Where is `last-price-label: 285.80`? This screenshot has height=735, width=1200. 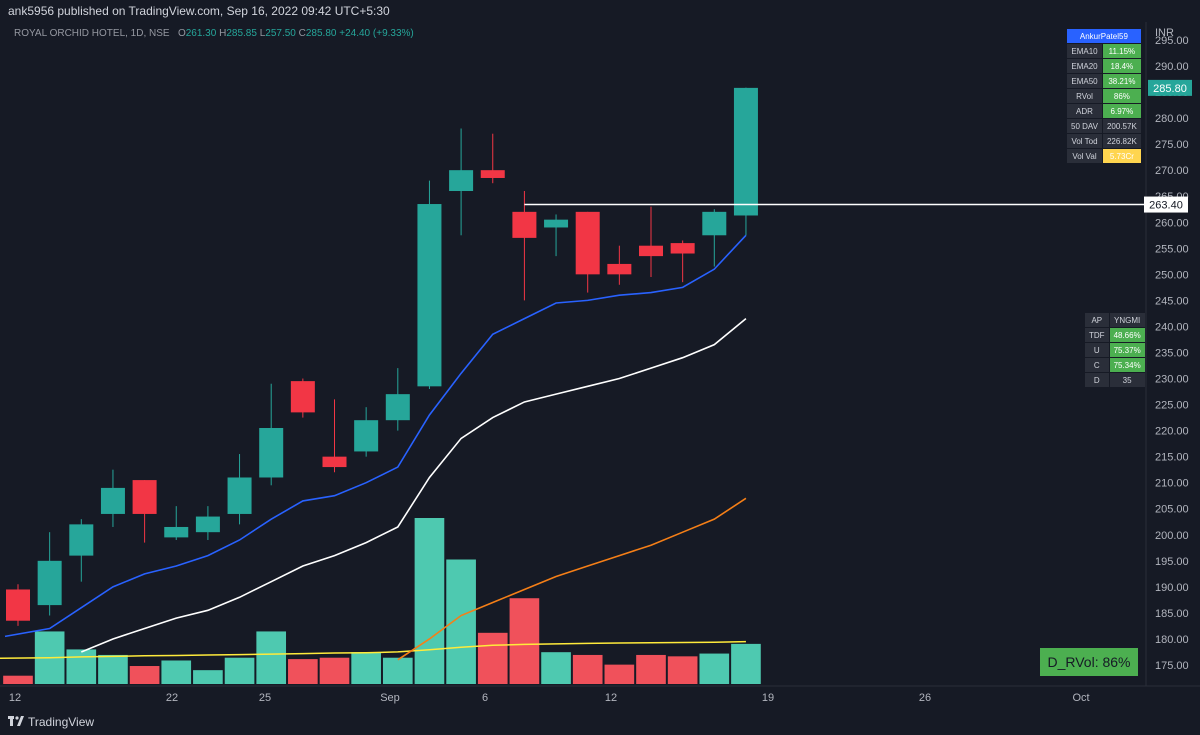
last-price-label: 285.80 is located at coordinates (1170, 89).